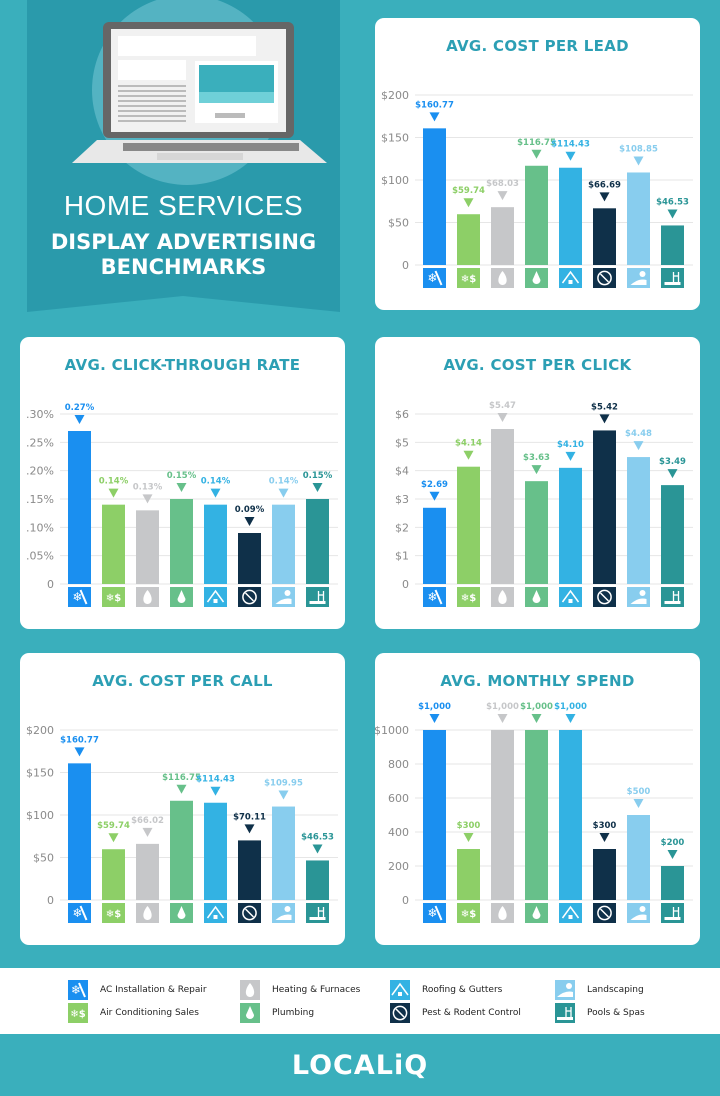 The width and height of the screenshot is (720, 1096). Describe the element at coordinates (317, 837) in the screenshot. I see `data-label: $46.53` at that location.